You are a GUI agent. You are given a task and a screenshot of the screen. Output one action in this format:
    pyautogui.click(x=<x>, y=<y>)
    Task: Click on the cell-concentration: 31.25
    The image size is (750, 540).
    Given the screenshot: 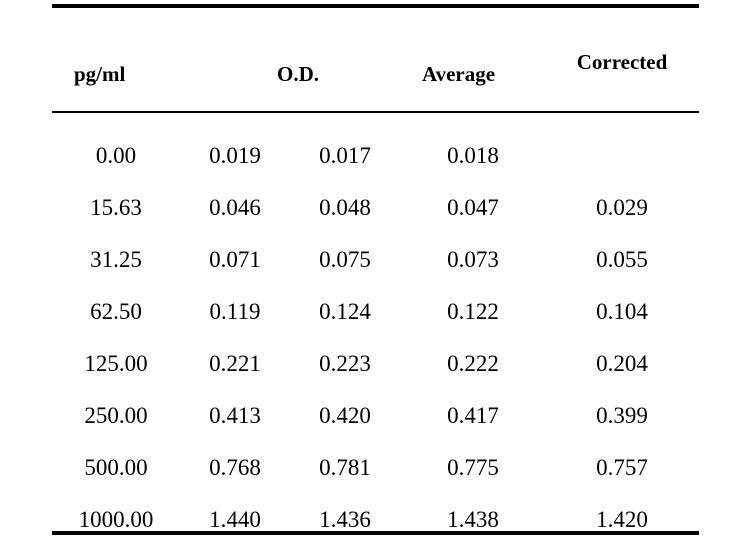 What is the action you would take?
    pyautogui.click(x=116, y=259)
    